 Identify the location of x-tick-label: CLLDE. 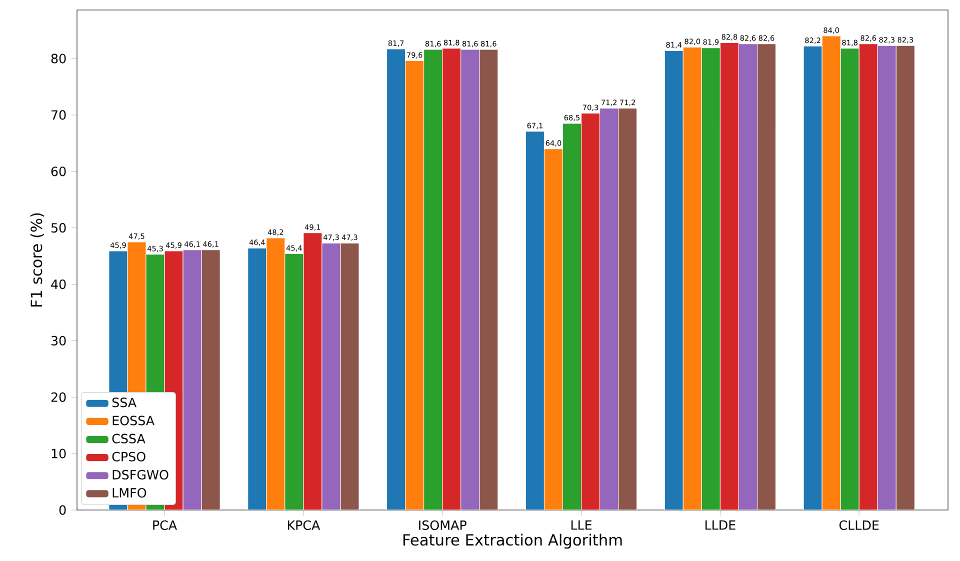
(859, 525).